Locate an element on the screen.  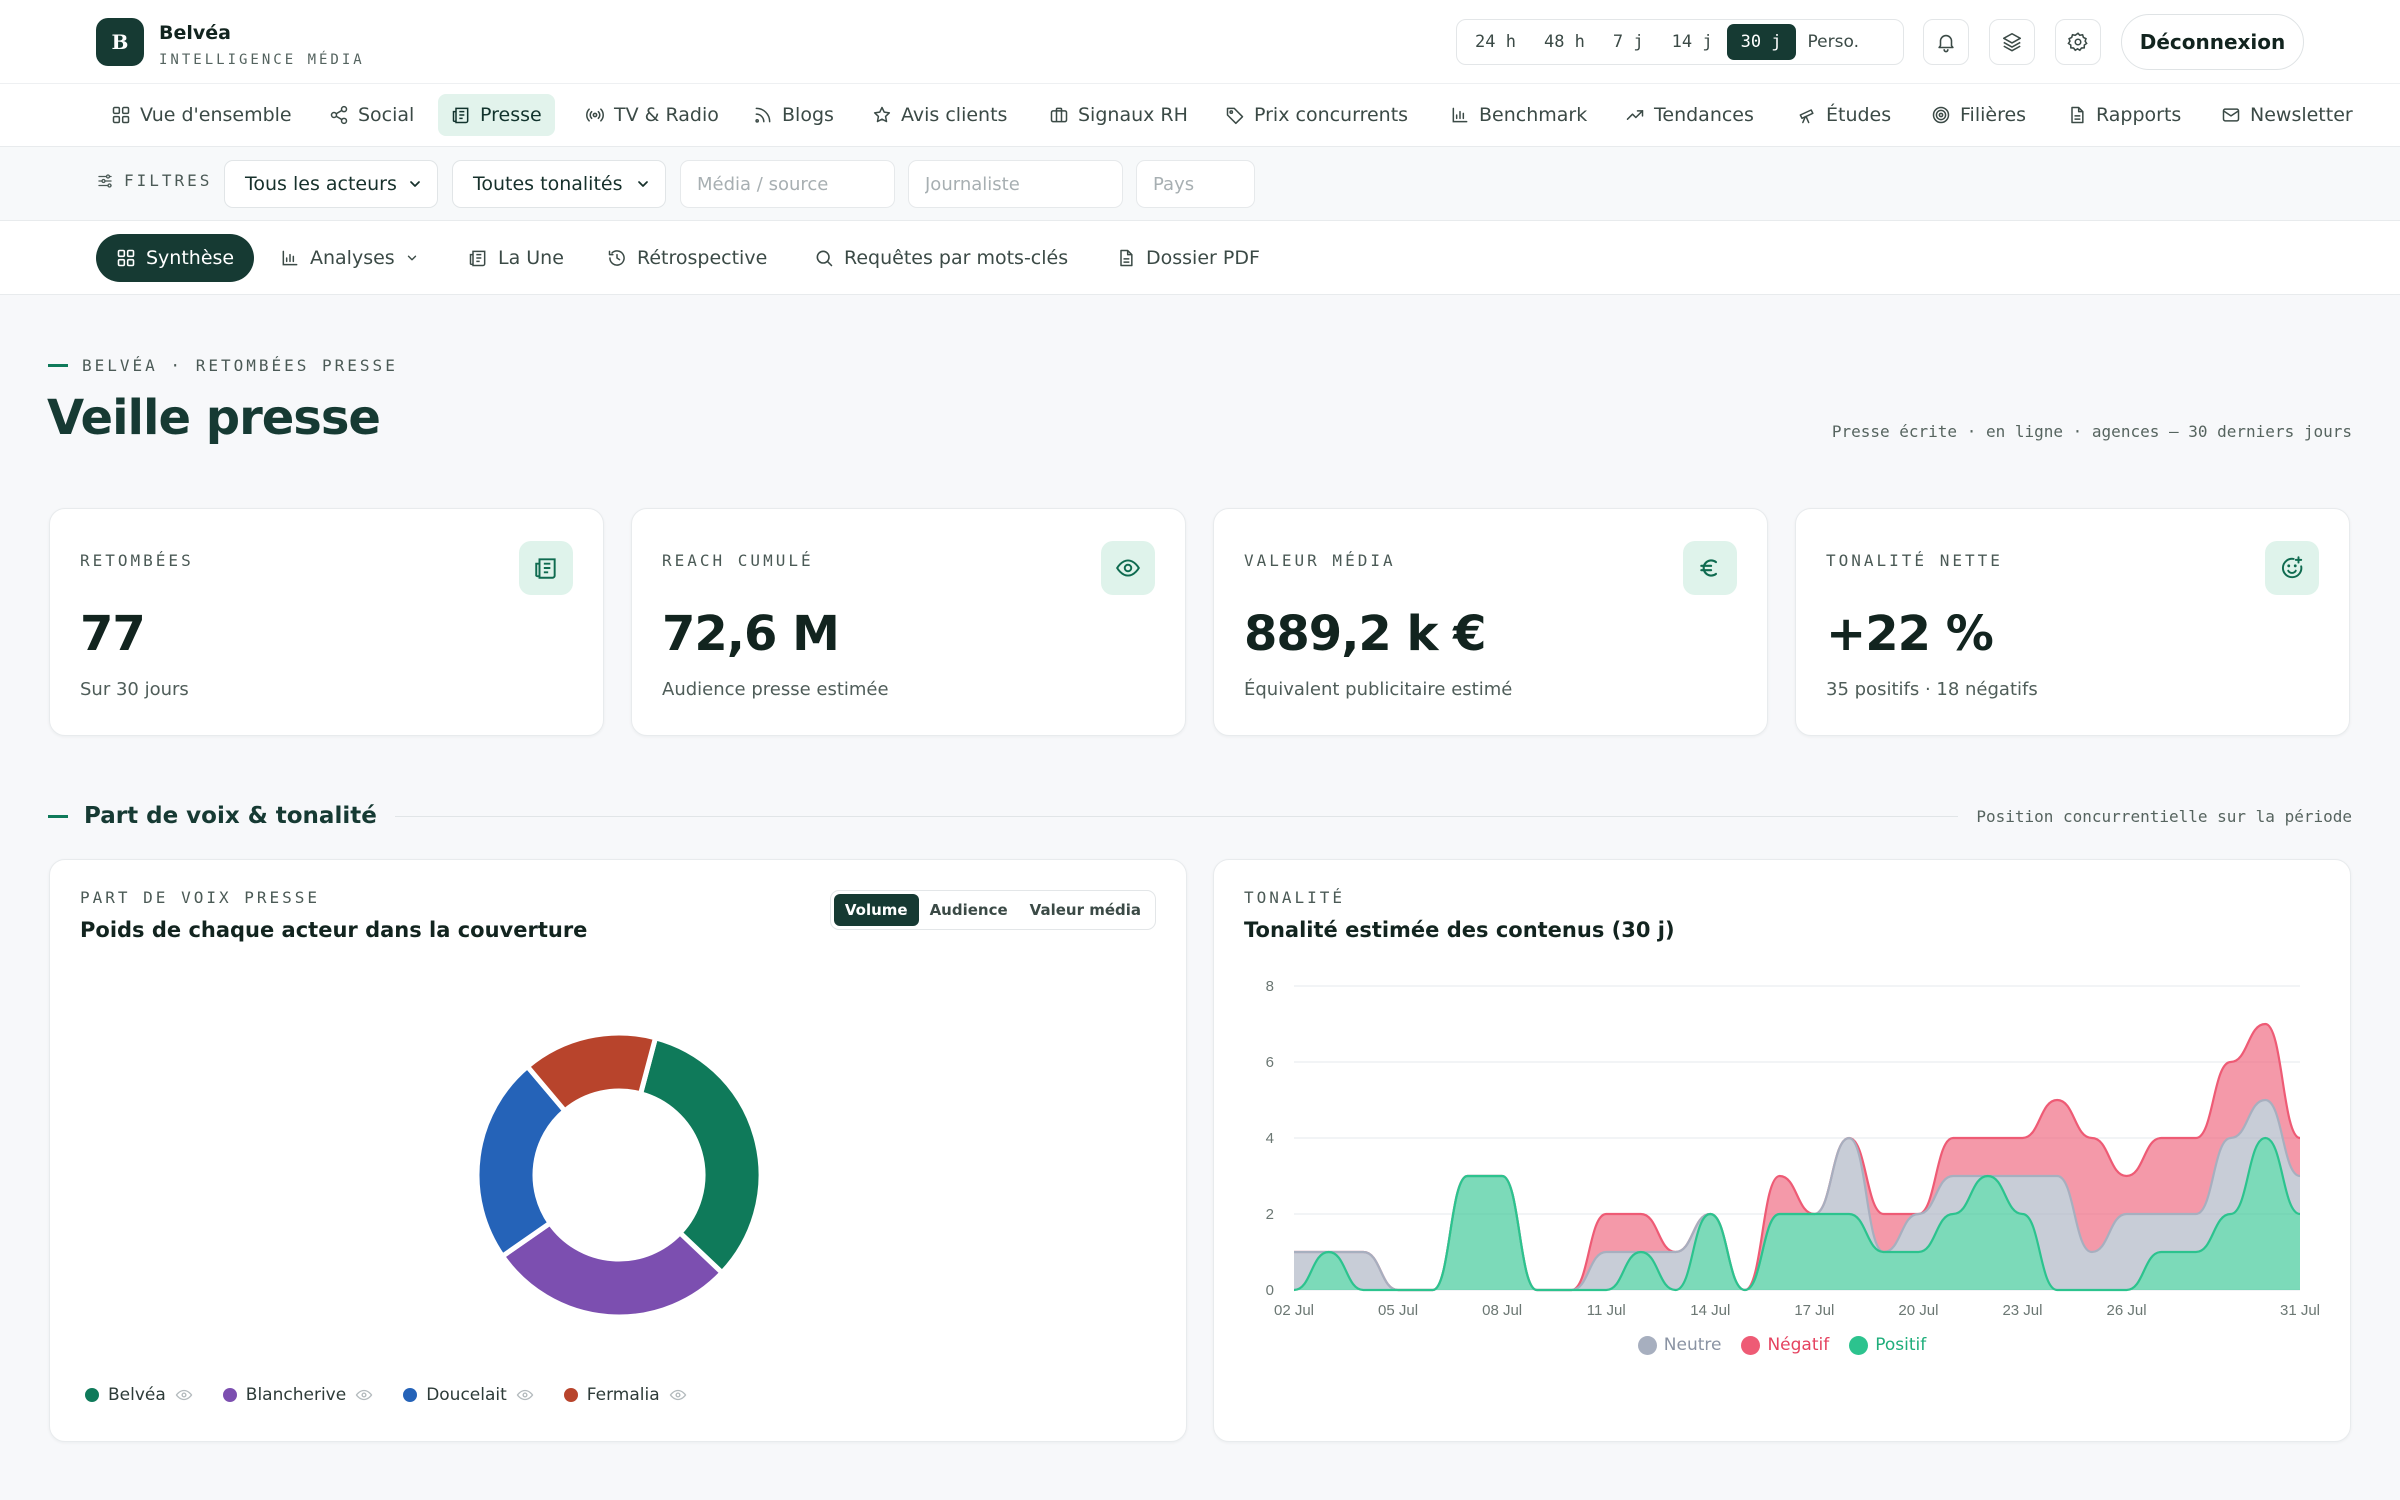
nav-item-benchmark: Benchmark is located at coordinates (1518, 115).